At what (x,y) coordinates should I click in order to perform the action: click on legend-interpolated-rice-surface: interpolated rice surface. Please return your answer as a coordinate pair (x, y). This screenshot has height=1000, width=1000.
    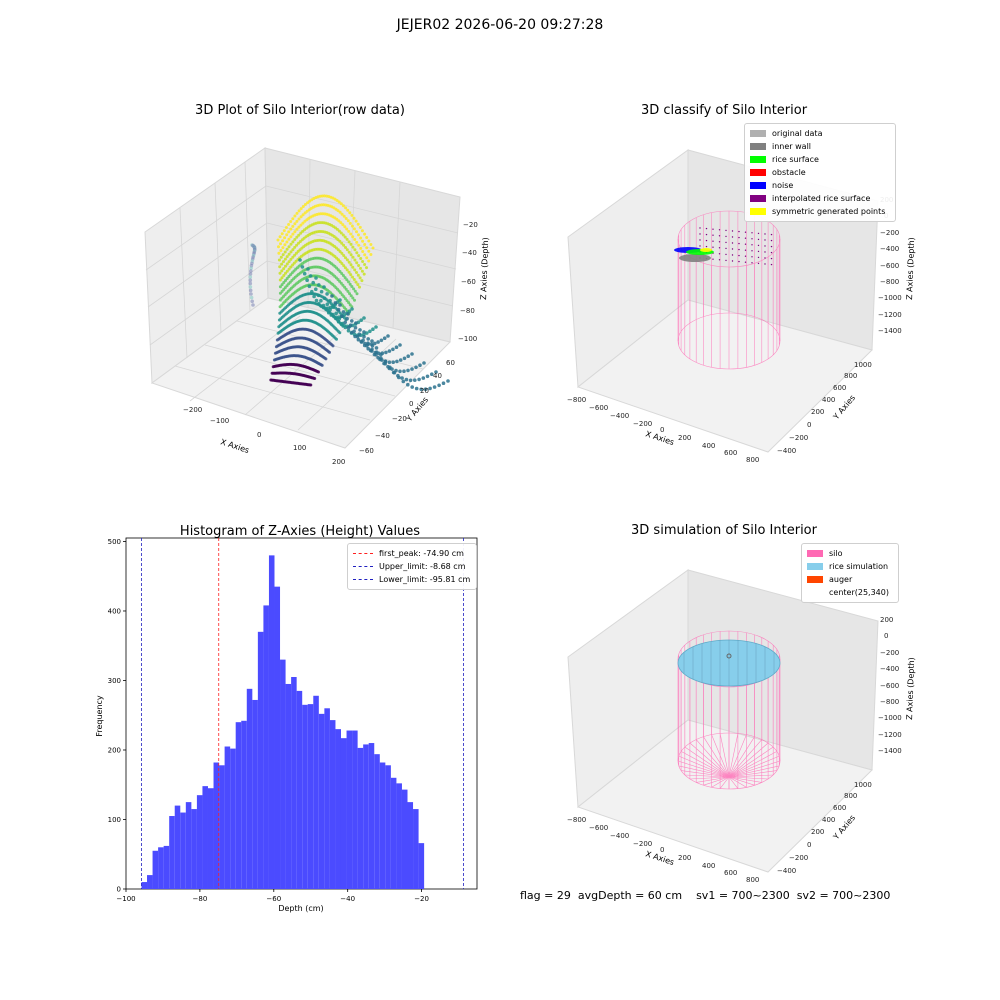
    Looking at the image, I should click on (820, 198).